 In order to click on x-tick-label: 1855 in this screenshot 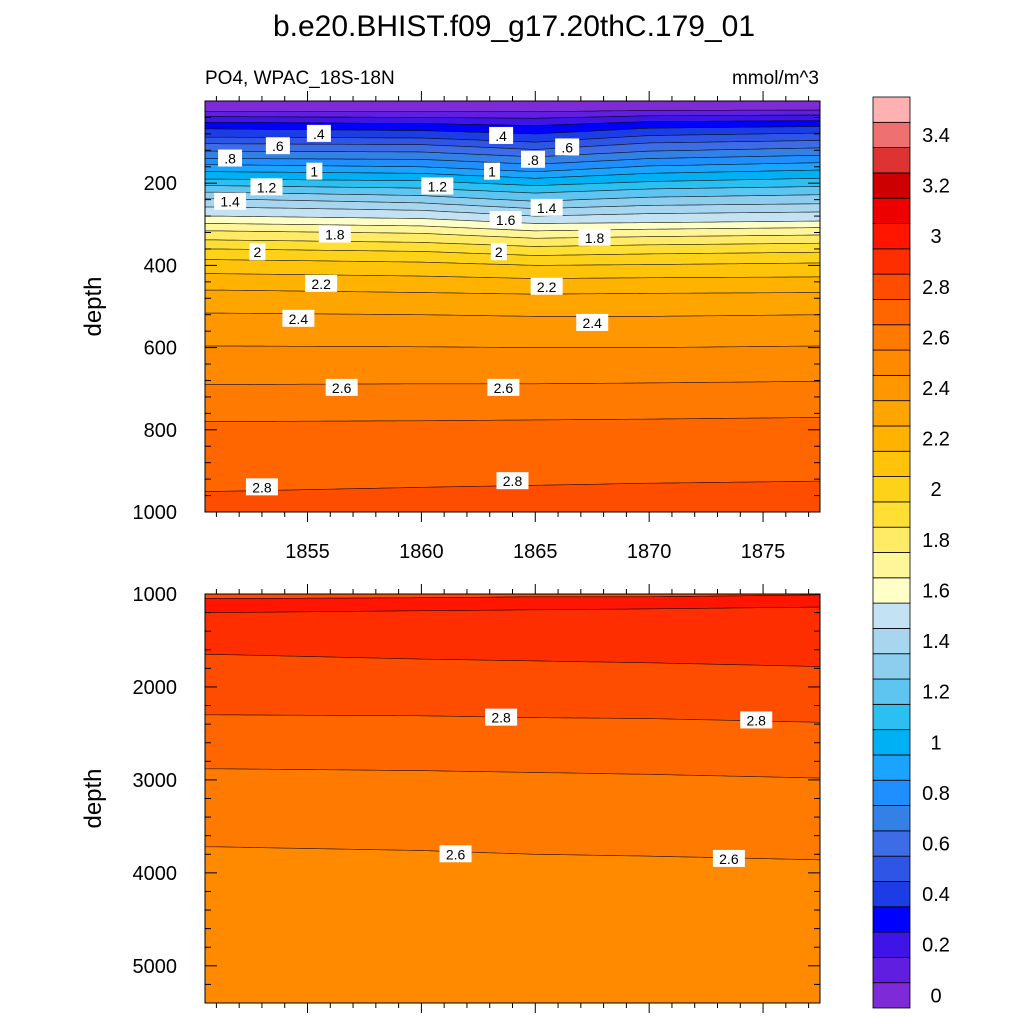, I will do `click(307, 552)`.